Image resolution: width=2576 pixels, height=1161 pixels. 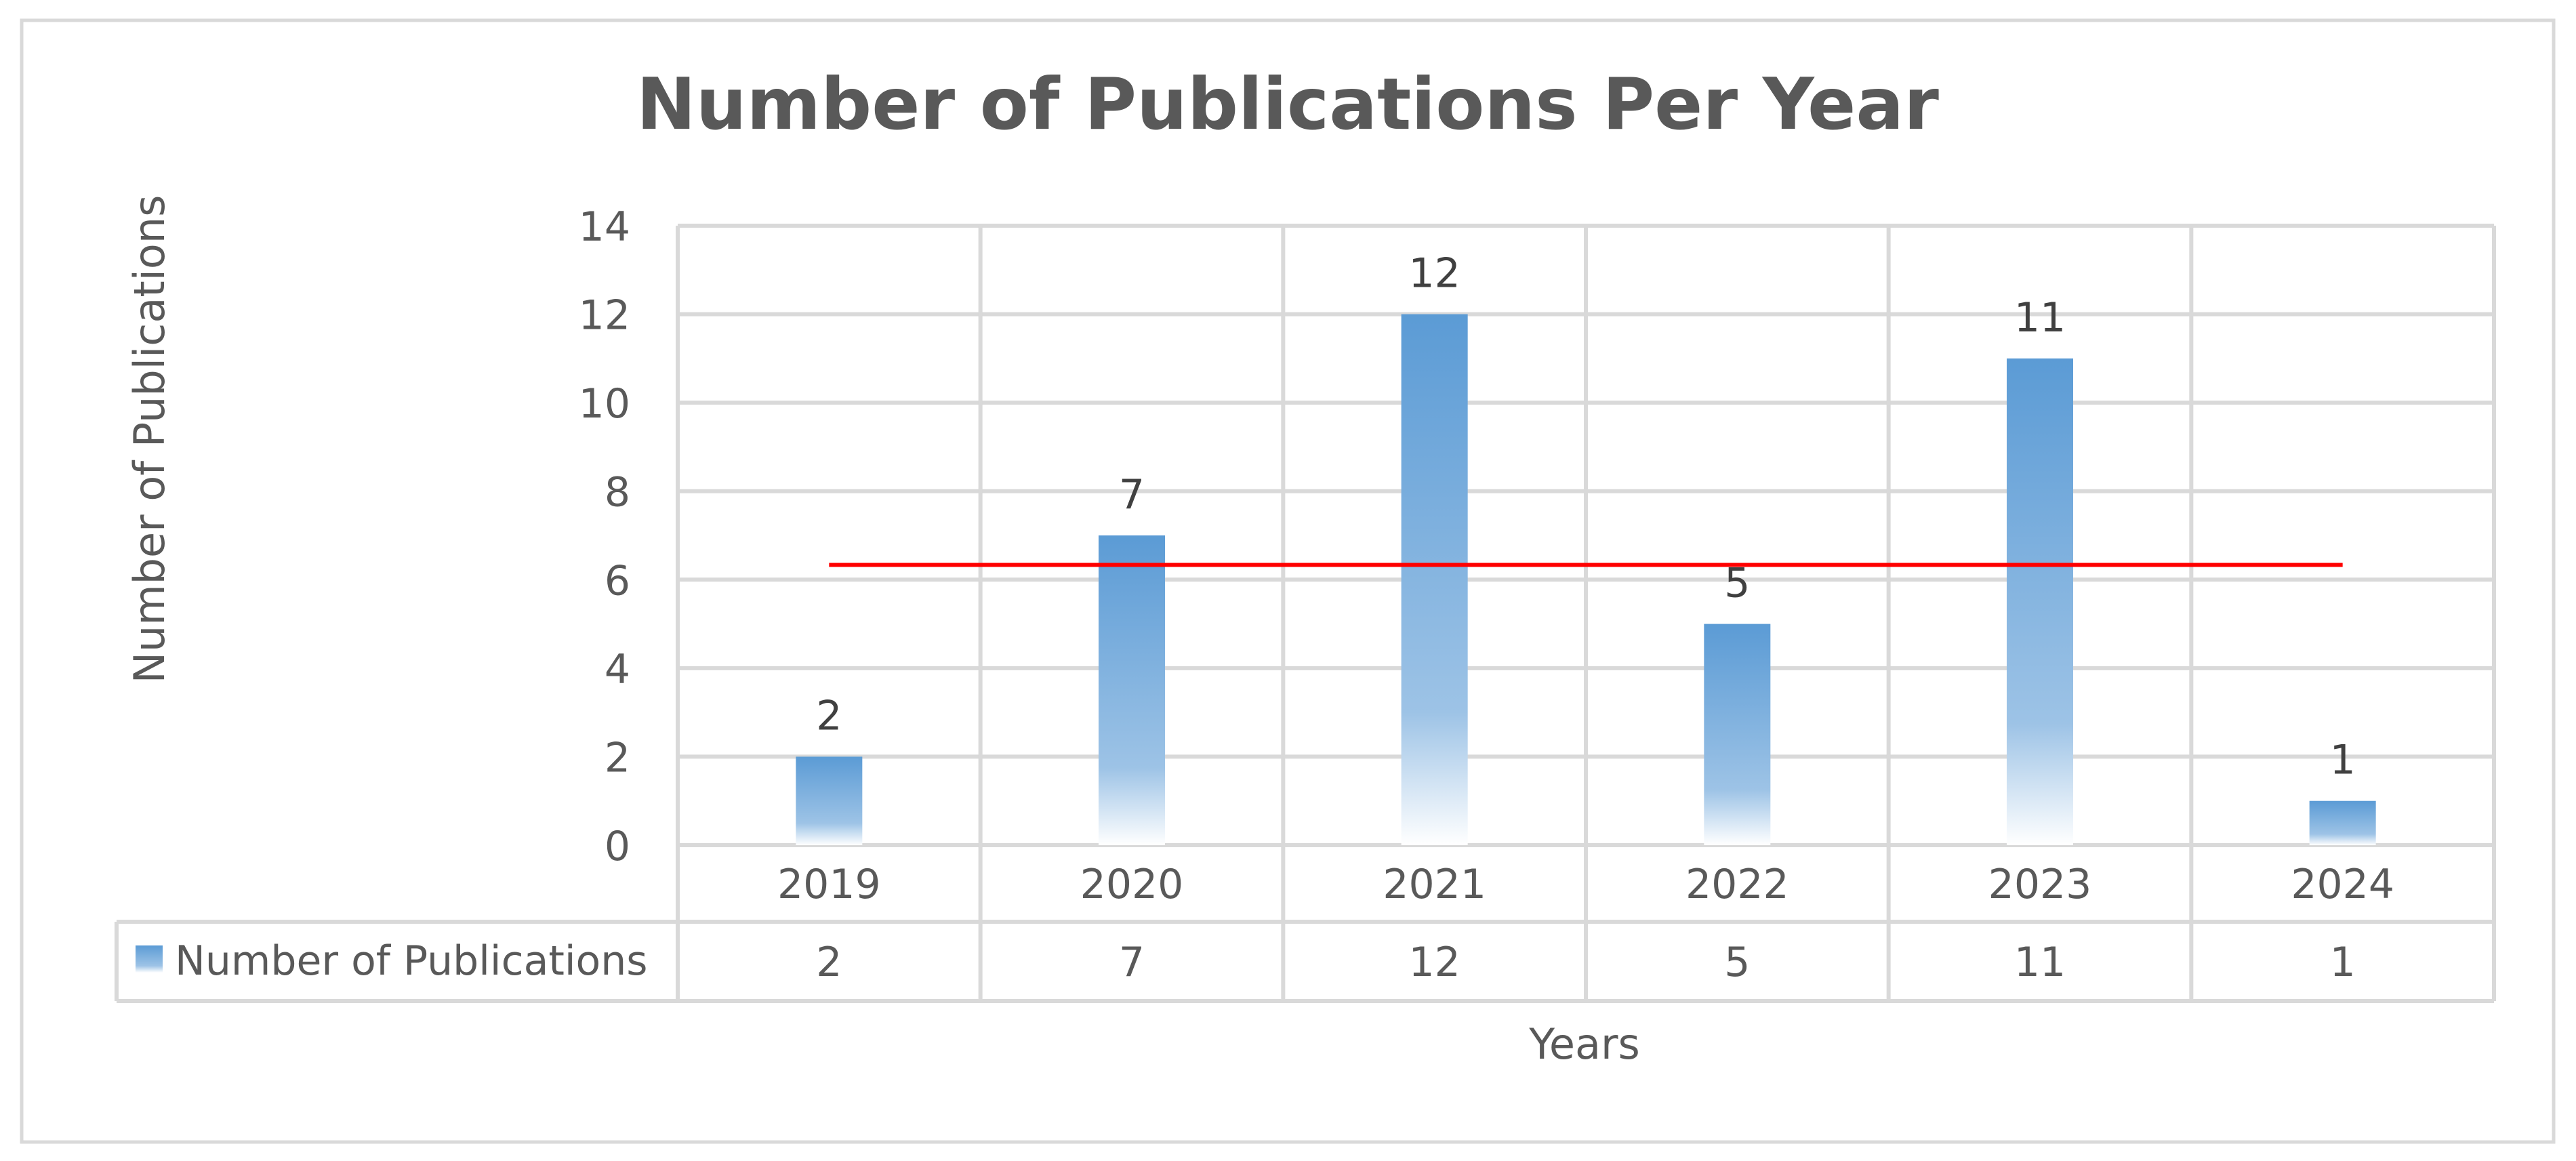 I want to click on data-label-2021: 12, so click(x=1434, y=274).